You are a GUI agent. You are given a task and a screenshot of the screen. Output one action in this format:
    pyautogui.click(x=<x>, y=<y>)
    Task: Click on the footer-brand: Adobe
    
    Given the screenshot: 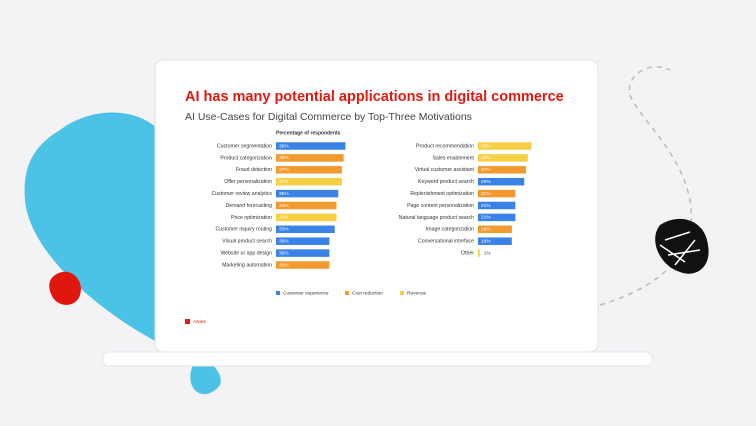 What is the action you would take?
    pyautogui.click(x=200, y=321)
    